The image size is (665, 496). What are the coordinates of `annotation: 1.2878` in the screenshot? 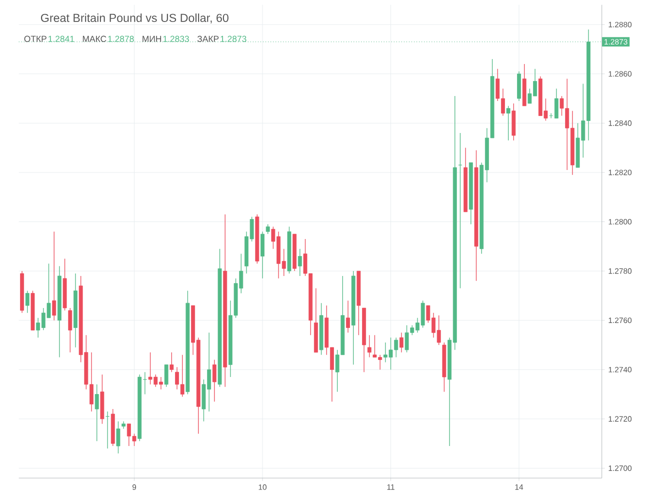 It's located at (121, 39).